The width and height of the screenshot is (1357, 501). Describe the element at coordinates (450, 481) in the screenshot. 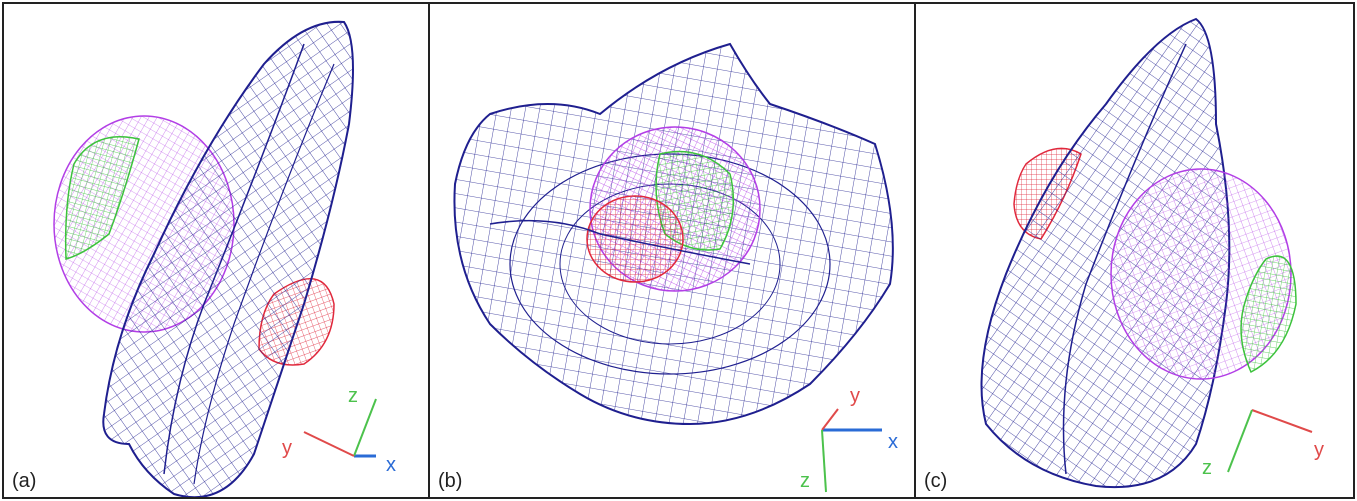

I see `panel-label-b: (b)` at that location.